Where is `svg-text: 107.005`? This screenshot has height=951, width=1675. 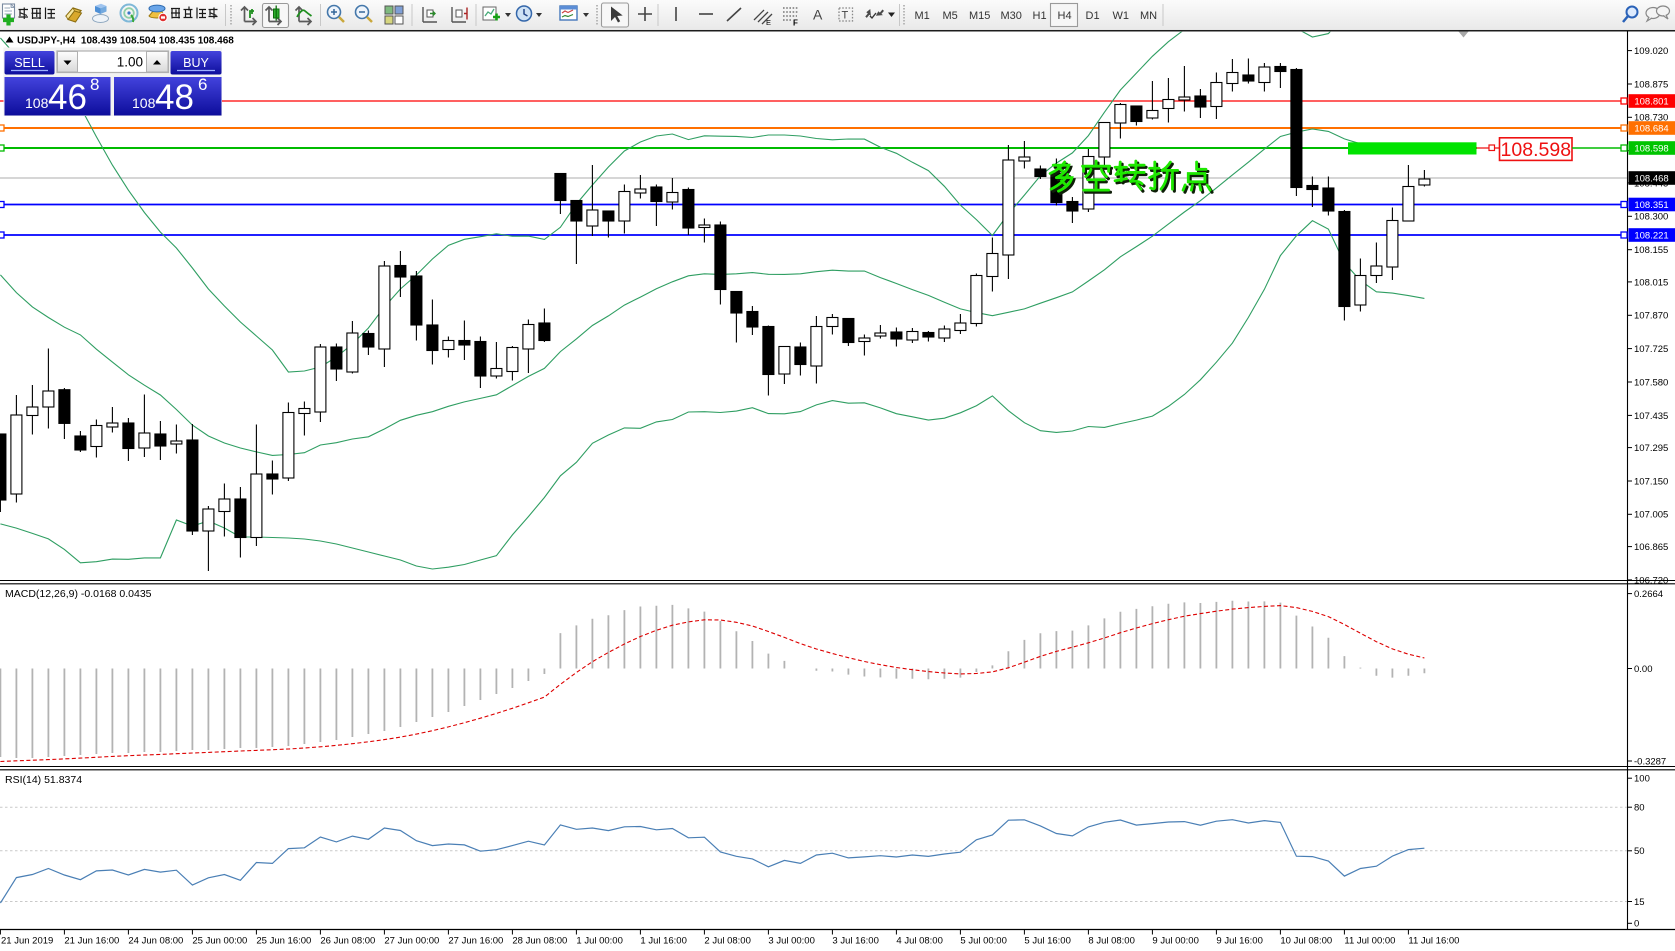 svg-text: 107.005 is located at coordinates (1651, 515).